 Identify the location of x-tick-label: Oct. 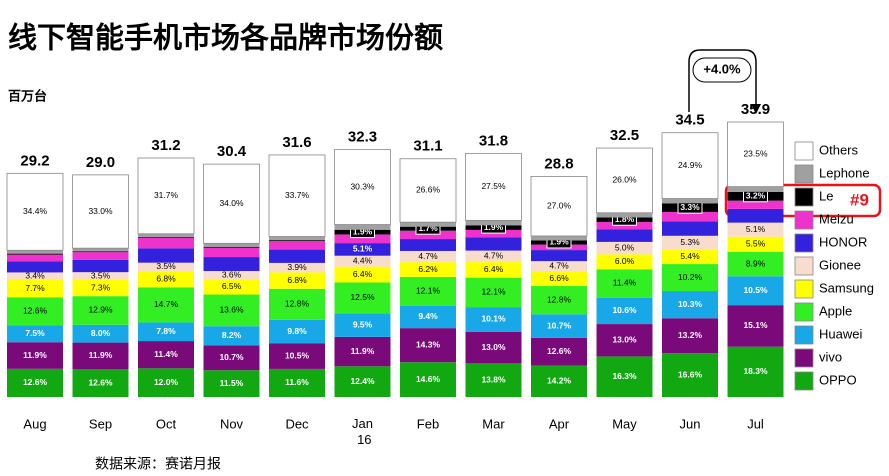
(166, 423).